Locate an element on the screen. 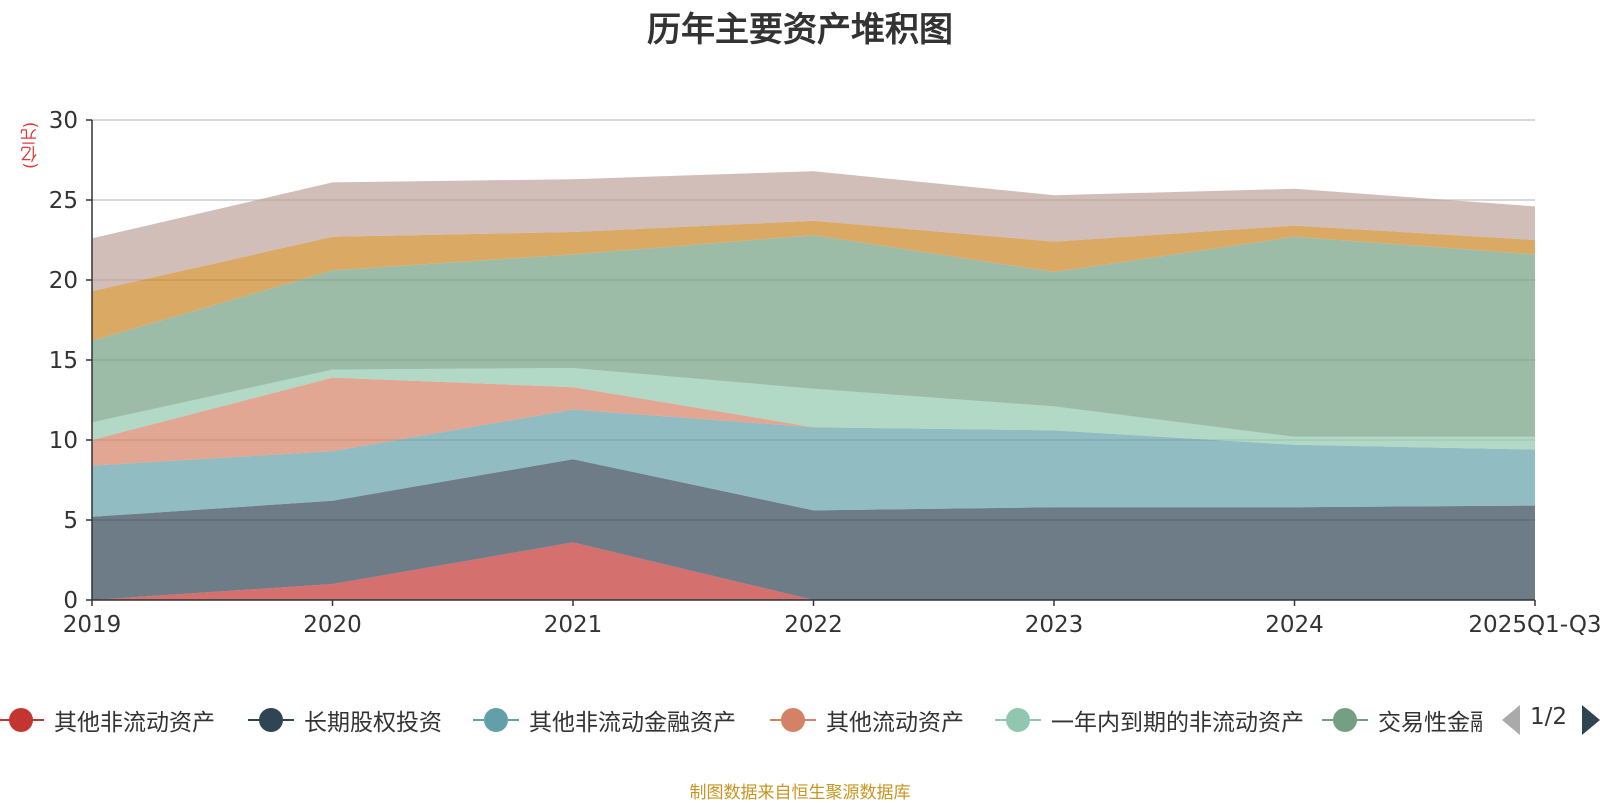  legend-label: 长期股权投资 is located at coordinates (373, 723).